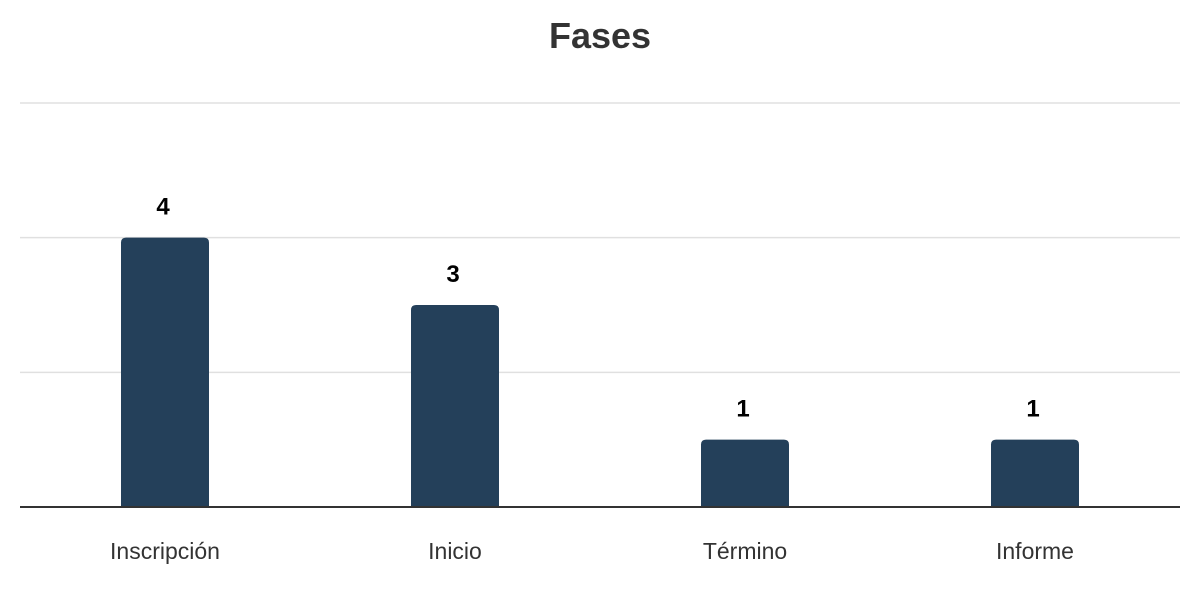 Image resolution: width=1200 pixels, height=600 pixels. Describe the element at coordinates (452, 274) in the screenshot. I see `data-label: 3` at that location.